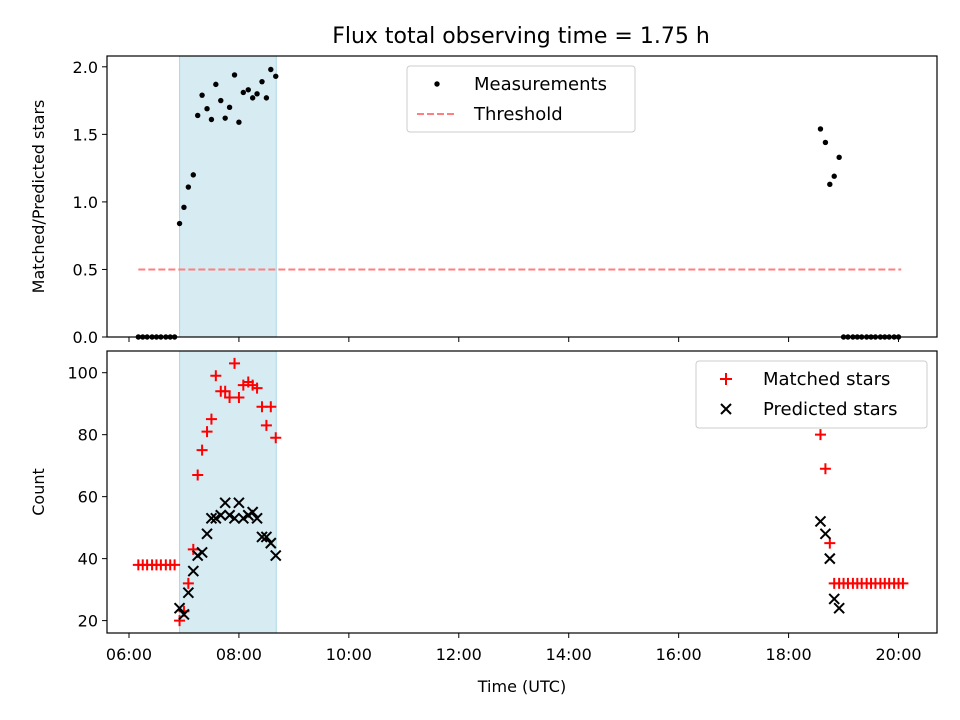  I want to click on y-tick-label: 80, so click(88, 435).